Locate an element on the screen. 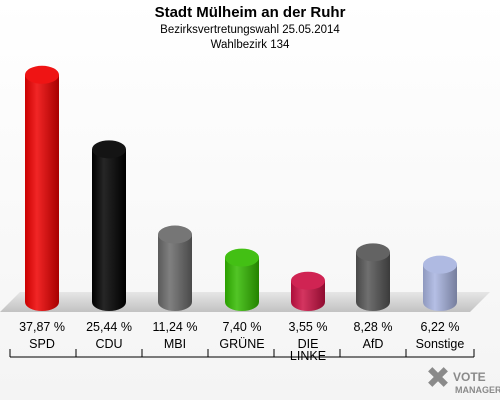 The width and height of the screenshot is (500, 400). ballot-x-icon is located at coordinates (438, 377).